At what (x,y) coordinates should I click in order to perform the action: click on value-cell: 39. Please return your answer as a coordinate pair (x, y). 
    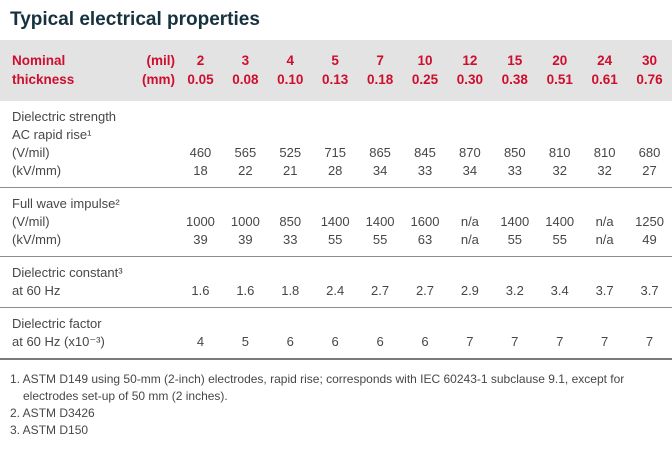
    Looking at the image, I should click on (245, 239).